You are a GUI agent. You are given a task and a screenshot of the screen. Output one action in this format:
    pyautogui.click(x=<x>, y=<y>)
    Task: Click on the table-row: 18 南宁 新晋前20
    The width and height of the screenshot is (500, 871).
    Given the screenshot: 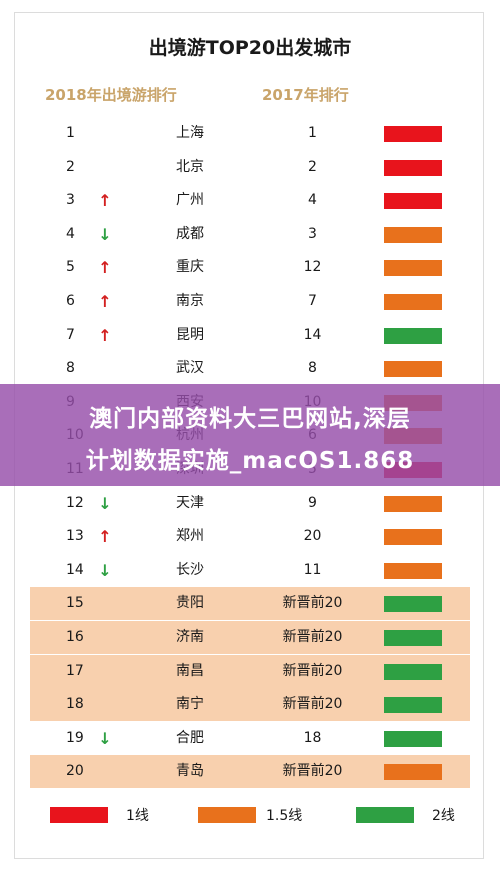 What is the action you would take?
    pyautogui.click(x=250, y=705)
    